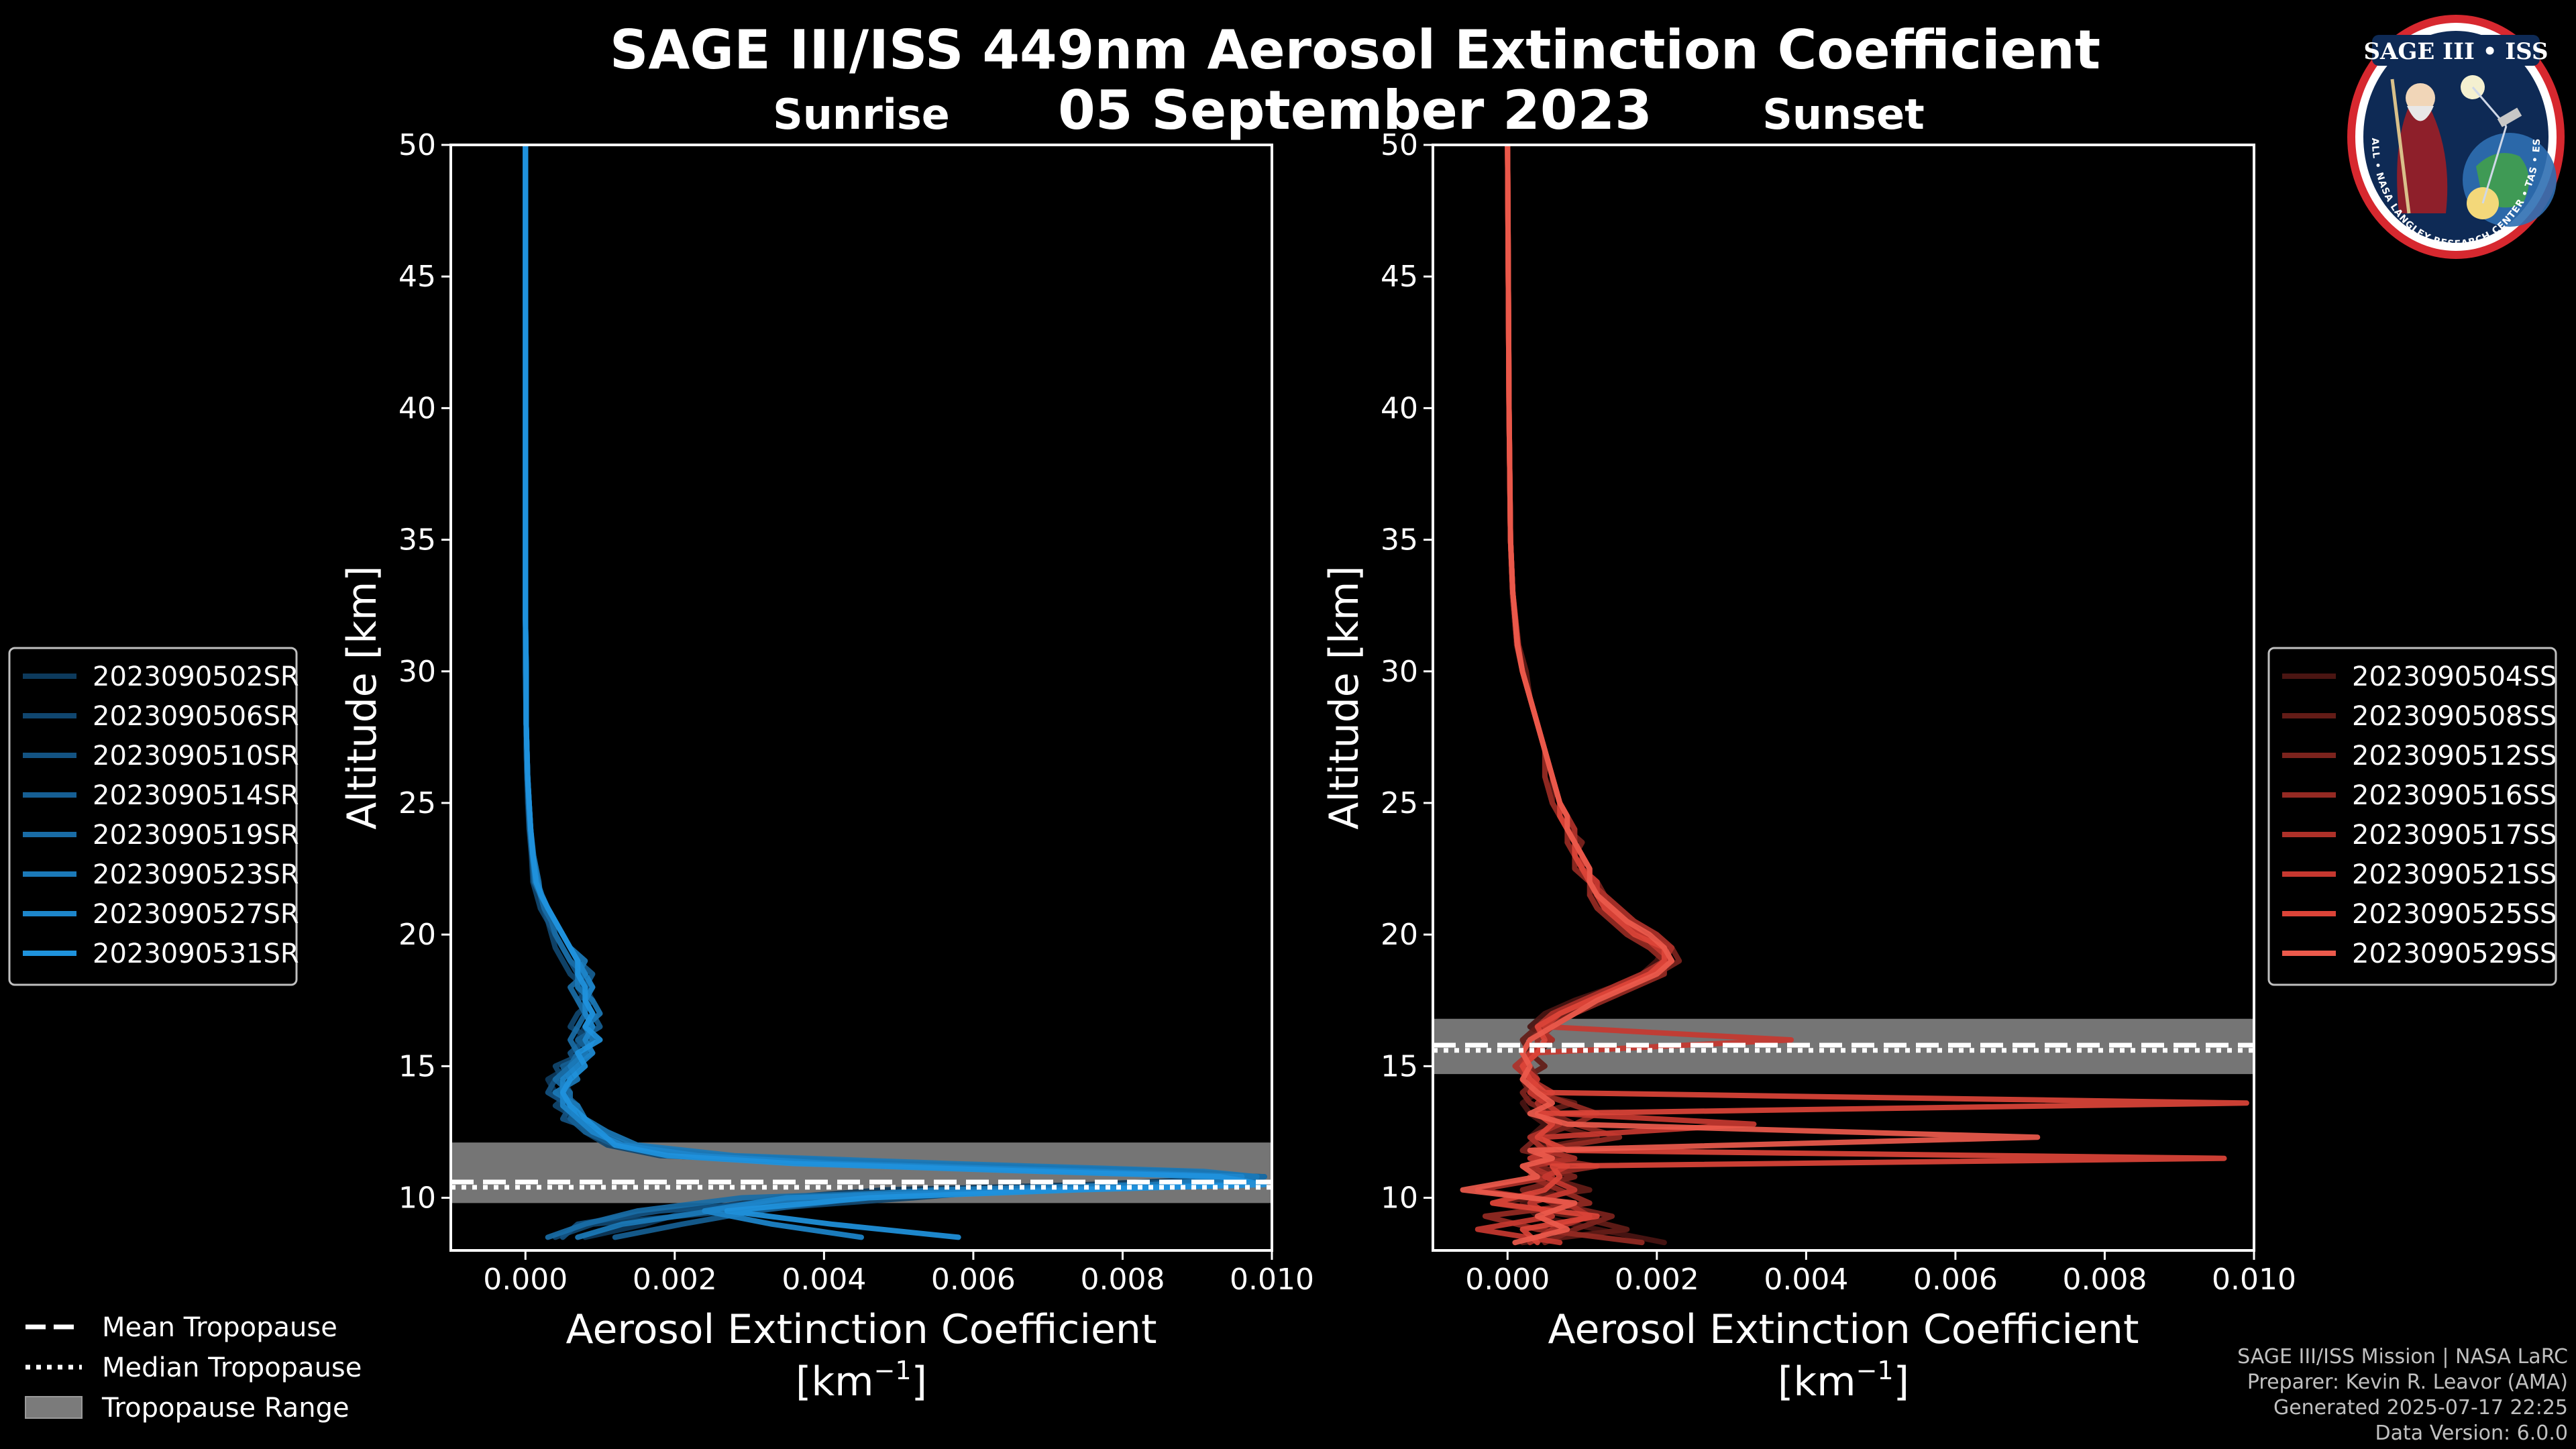 The image size is (2576, 1449). I want to click on legend-label-2023090506SR: 2023090506SR, so click(196, 716).